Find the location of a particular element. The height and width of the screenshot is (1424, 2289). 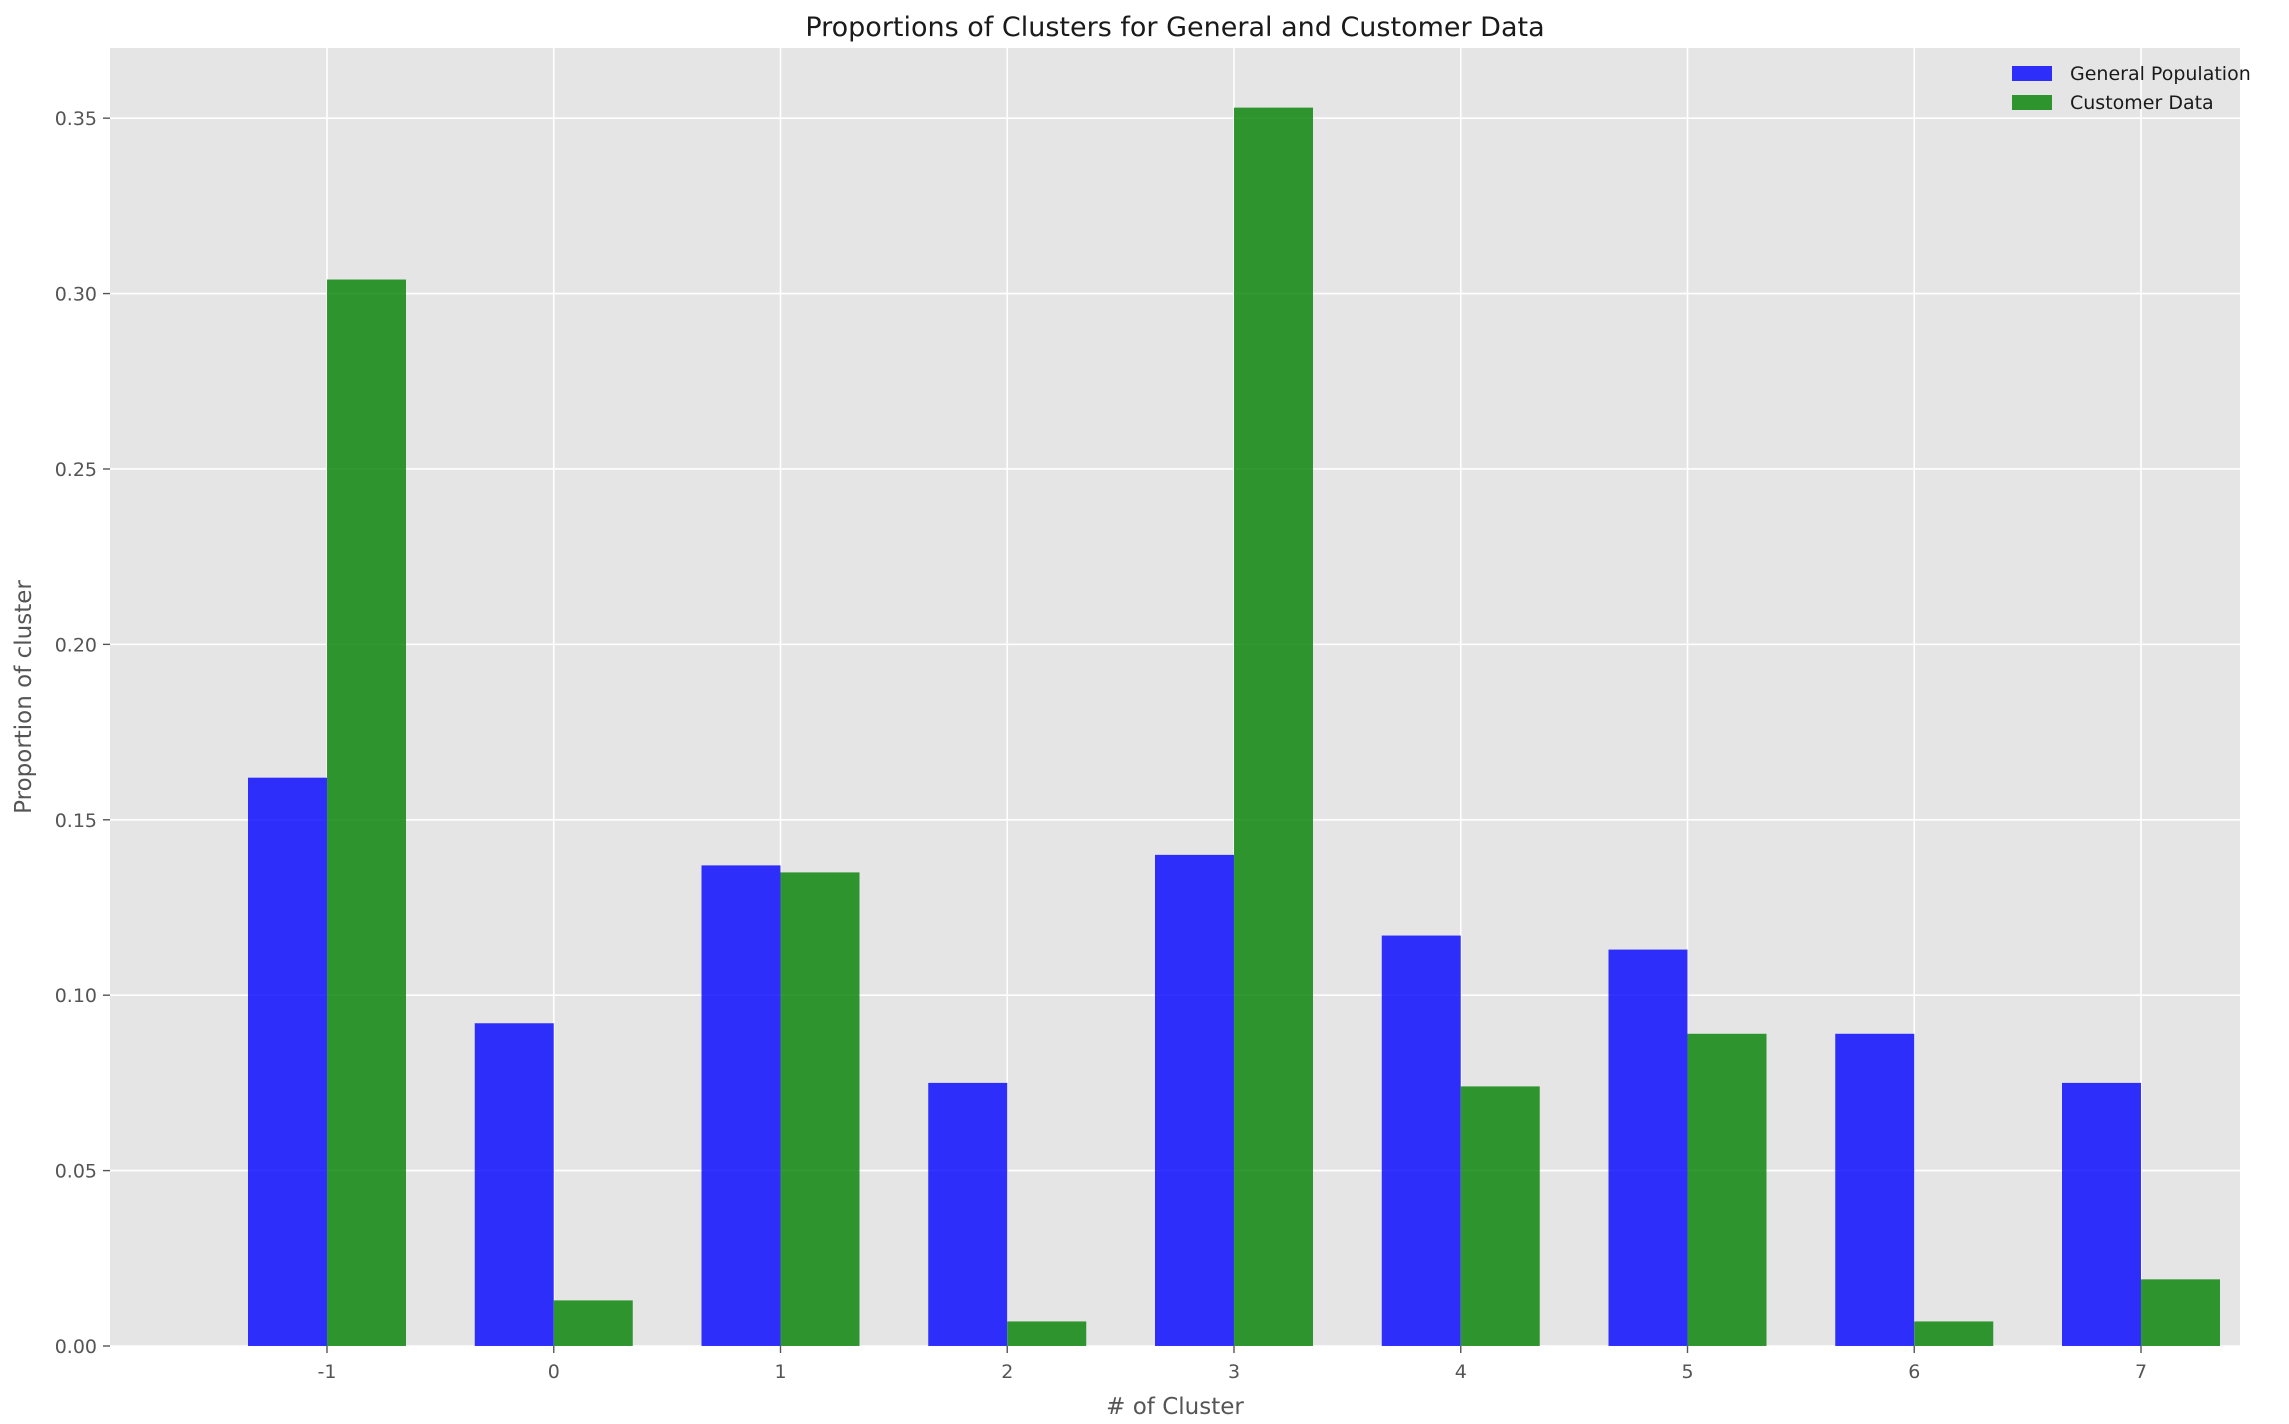

x-tick-label: 3 is located at coordinates (1234, 1372).